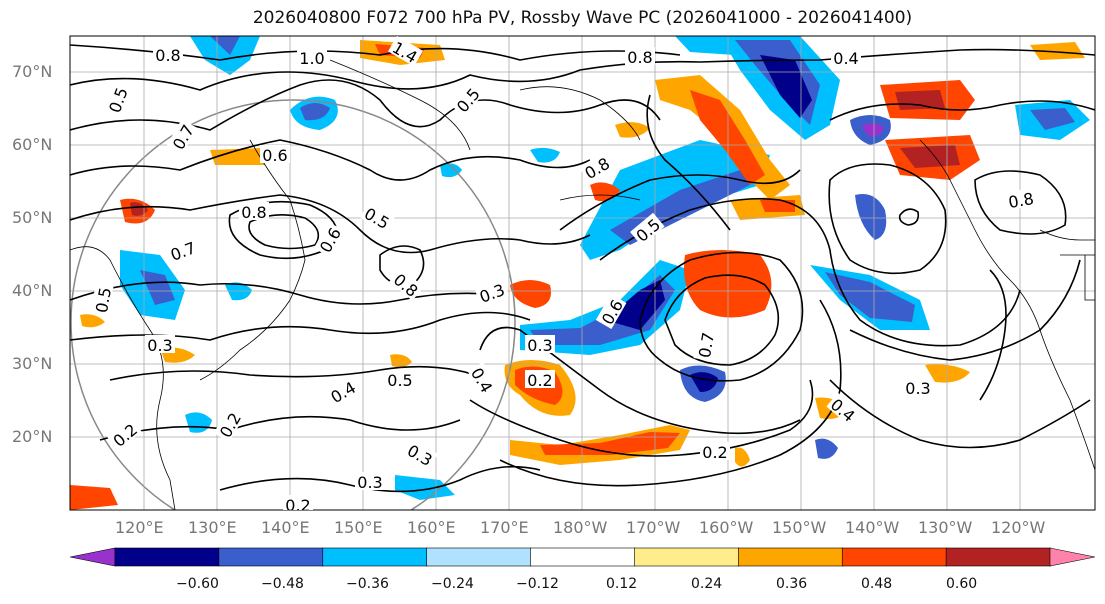 The width and height of the screenshot is (1105, 604). I want to click on contour-label: 0.6, so click(274, 155).